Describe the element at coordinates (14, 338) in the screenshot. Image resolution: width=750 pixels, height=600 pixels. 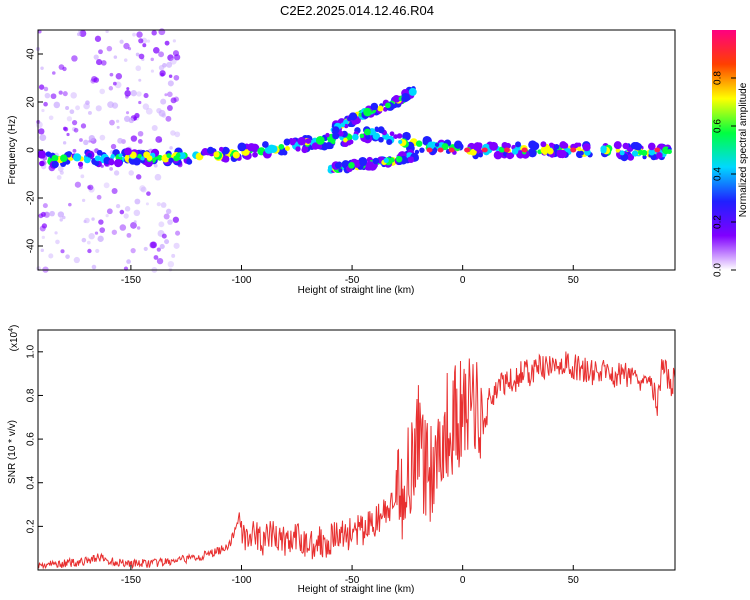
I see `snr-multiplier: (x104)` at that location.